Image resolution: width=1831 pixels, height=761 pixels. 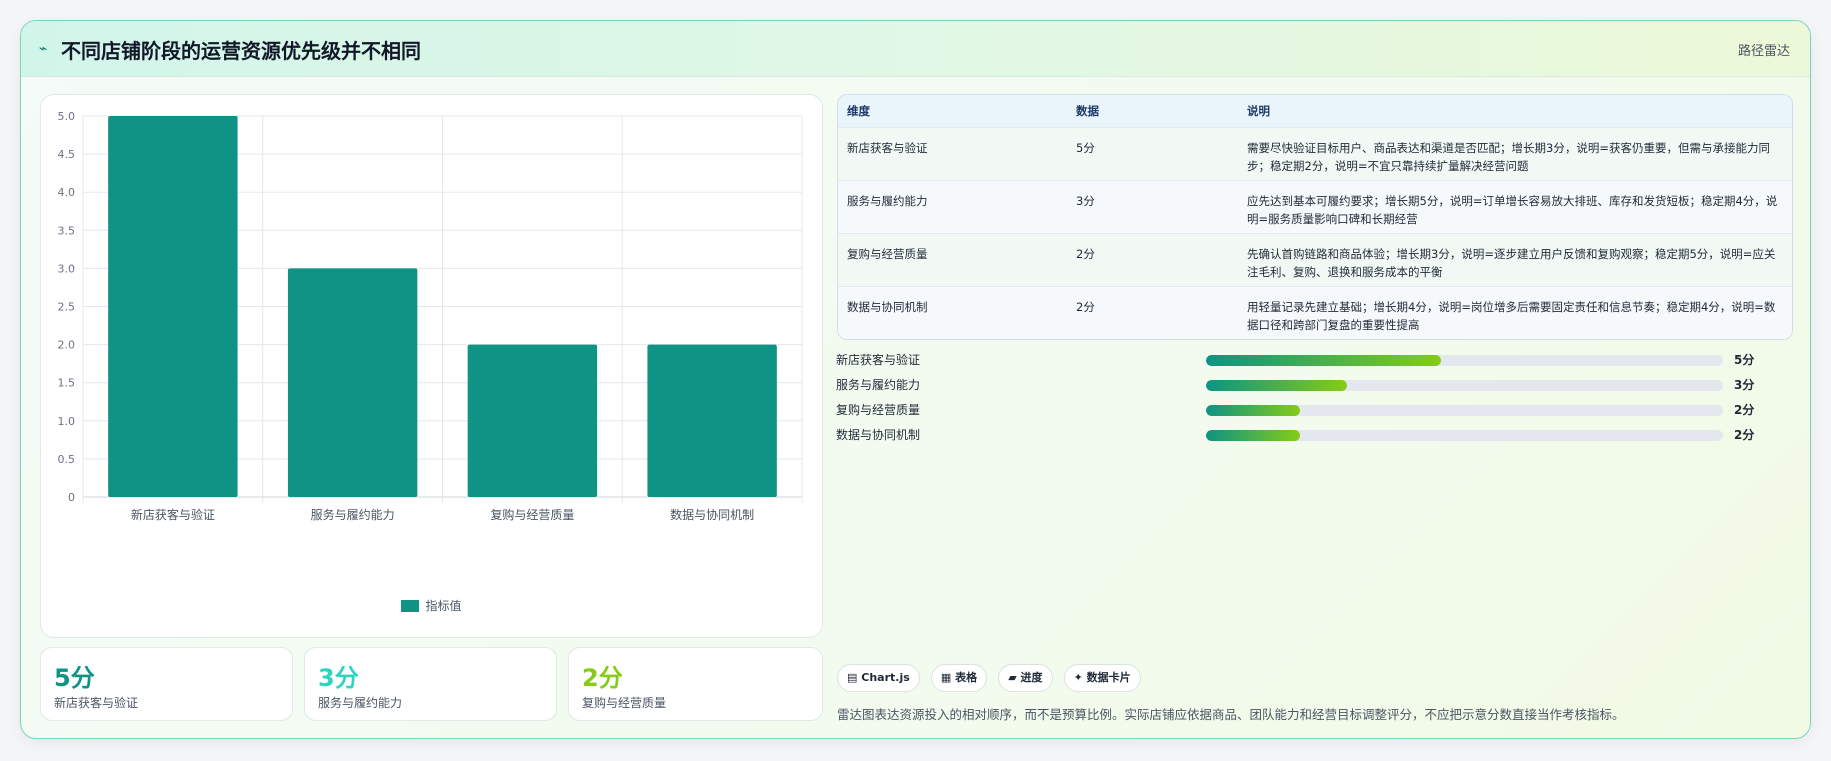 I want to click on stat-value: 3分, so click(x=338, y=678).